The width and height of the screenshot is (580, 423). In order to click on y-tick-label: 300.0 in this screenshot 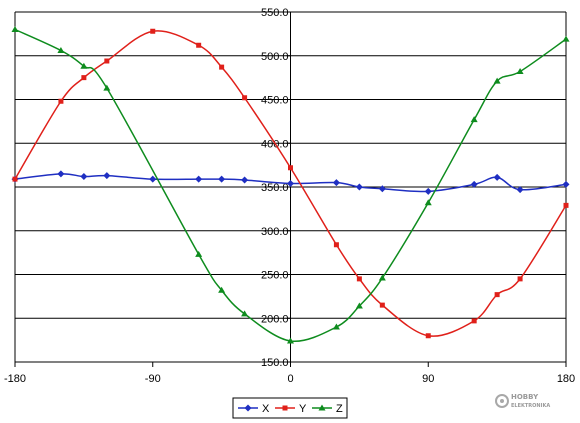, I will do `click(275, 232)`.